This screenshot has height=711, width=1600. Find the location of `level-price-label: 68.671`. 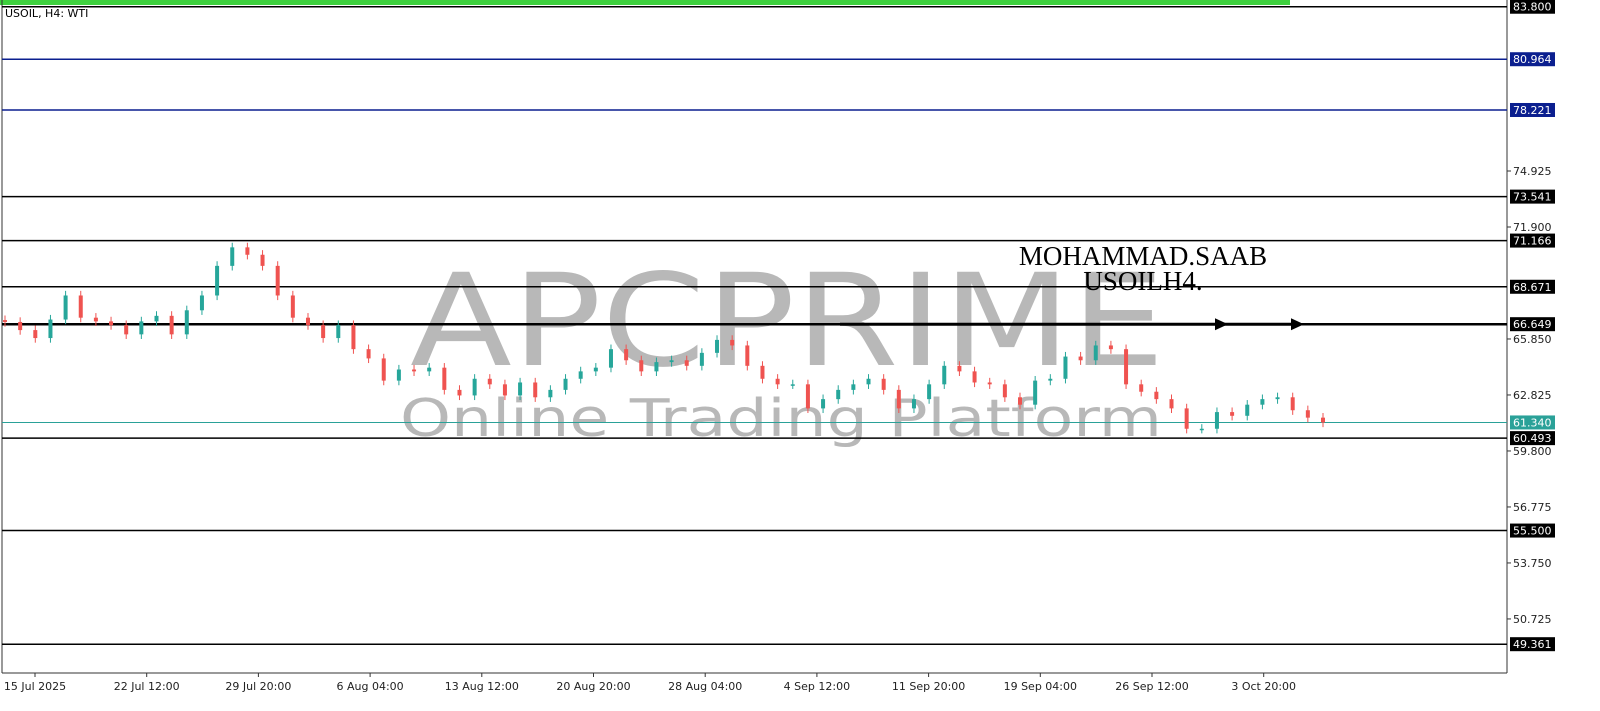

level-price-label: 68.671 is located at coordinates (1532, 287).